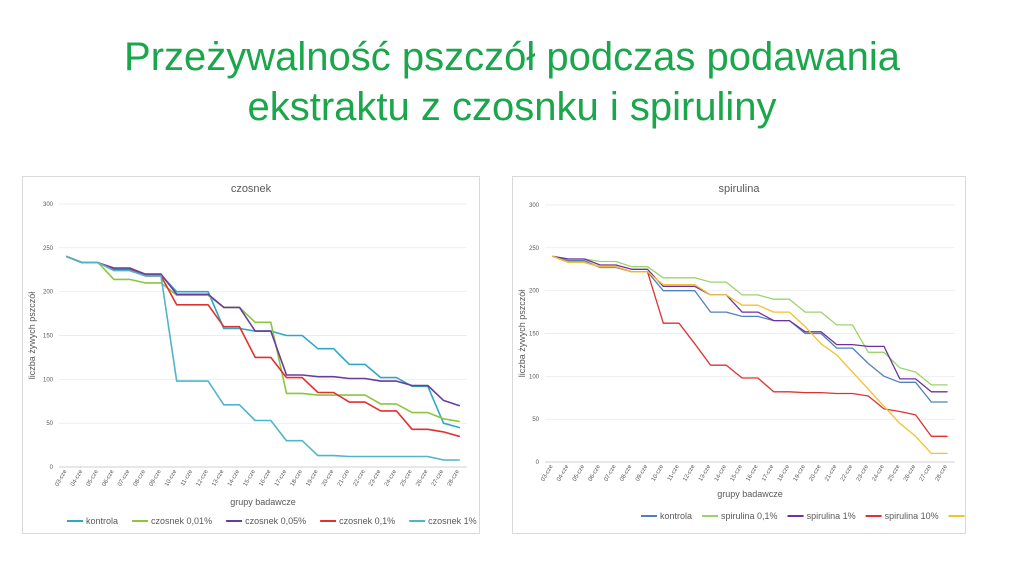 The image size is (1024, 576). I want to click on slide-title-line-2: ekstraktu z czosnku i spiruliny, so click(512, 107).